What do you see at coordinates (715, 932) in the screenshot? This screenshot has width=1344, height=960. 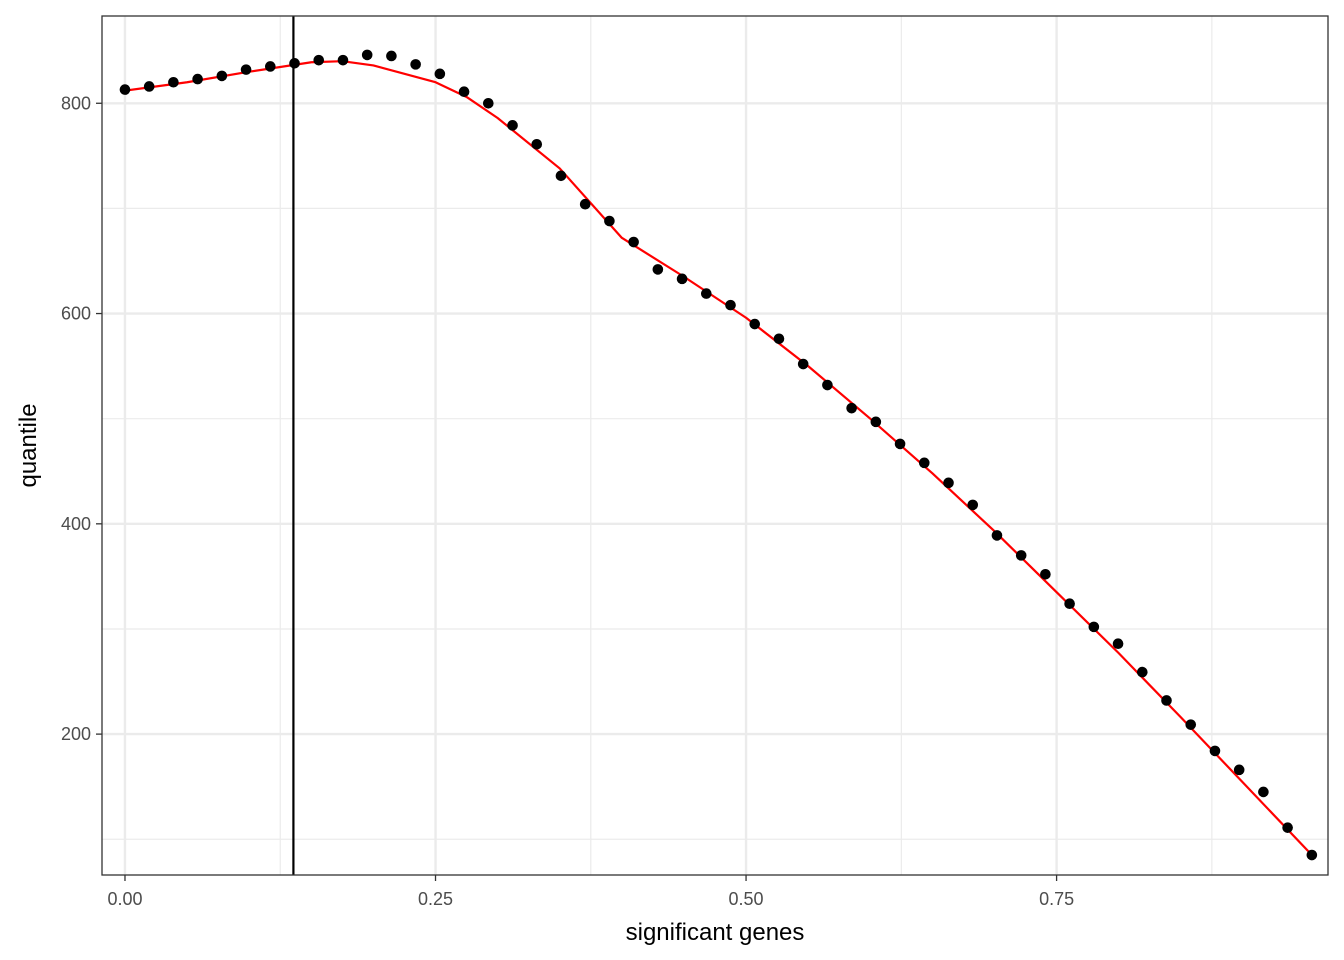 I see `x-axis-title: significant genes` at bounding box center [715, 932].